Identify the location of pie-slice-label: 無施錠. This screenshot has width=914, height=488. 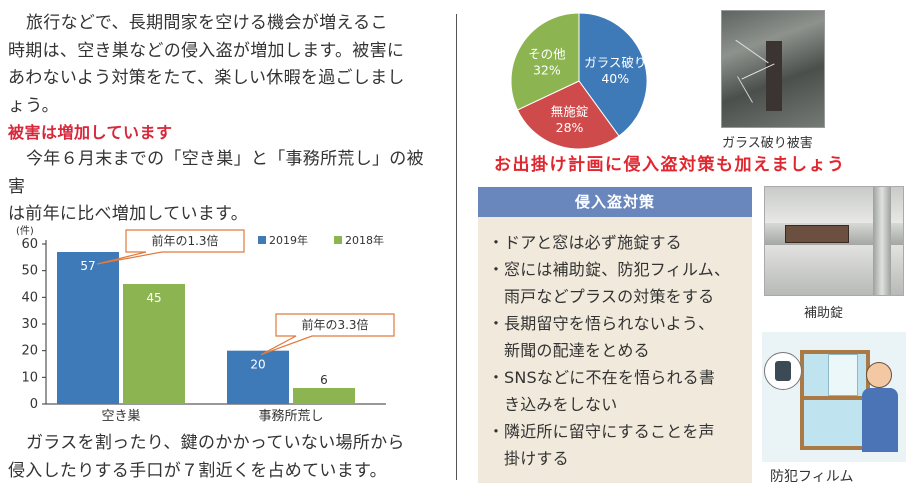
(570, 111).